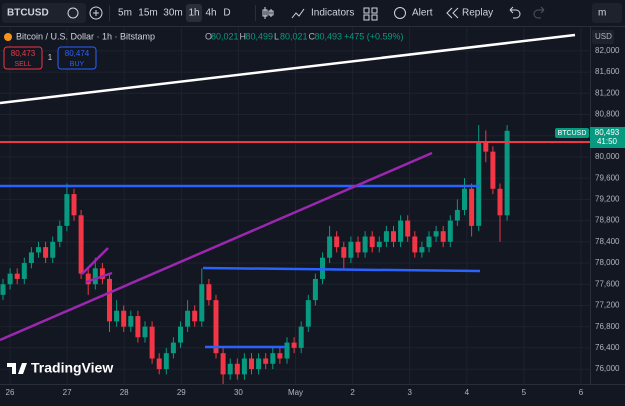 The height and width of the screenshot is (406, 625). I want to click on corner-button, so click(607, 13).